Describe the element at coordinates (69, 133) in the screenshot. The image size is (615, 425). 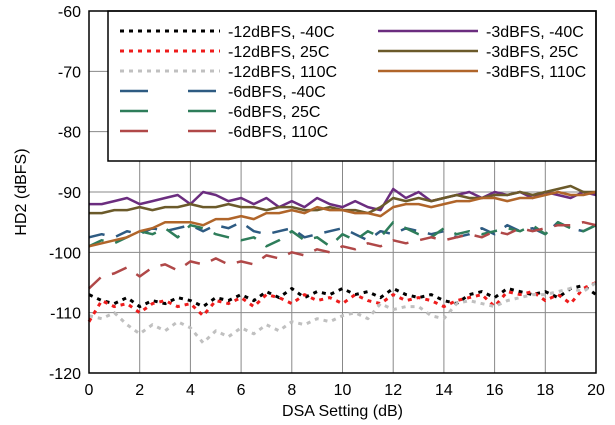
I see `y-tick-label: -80` at that location.